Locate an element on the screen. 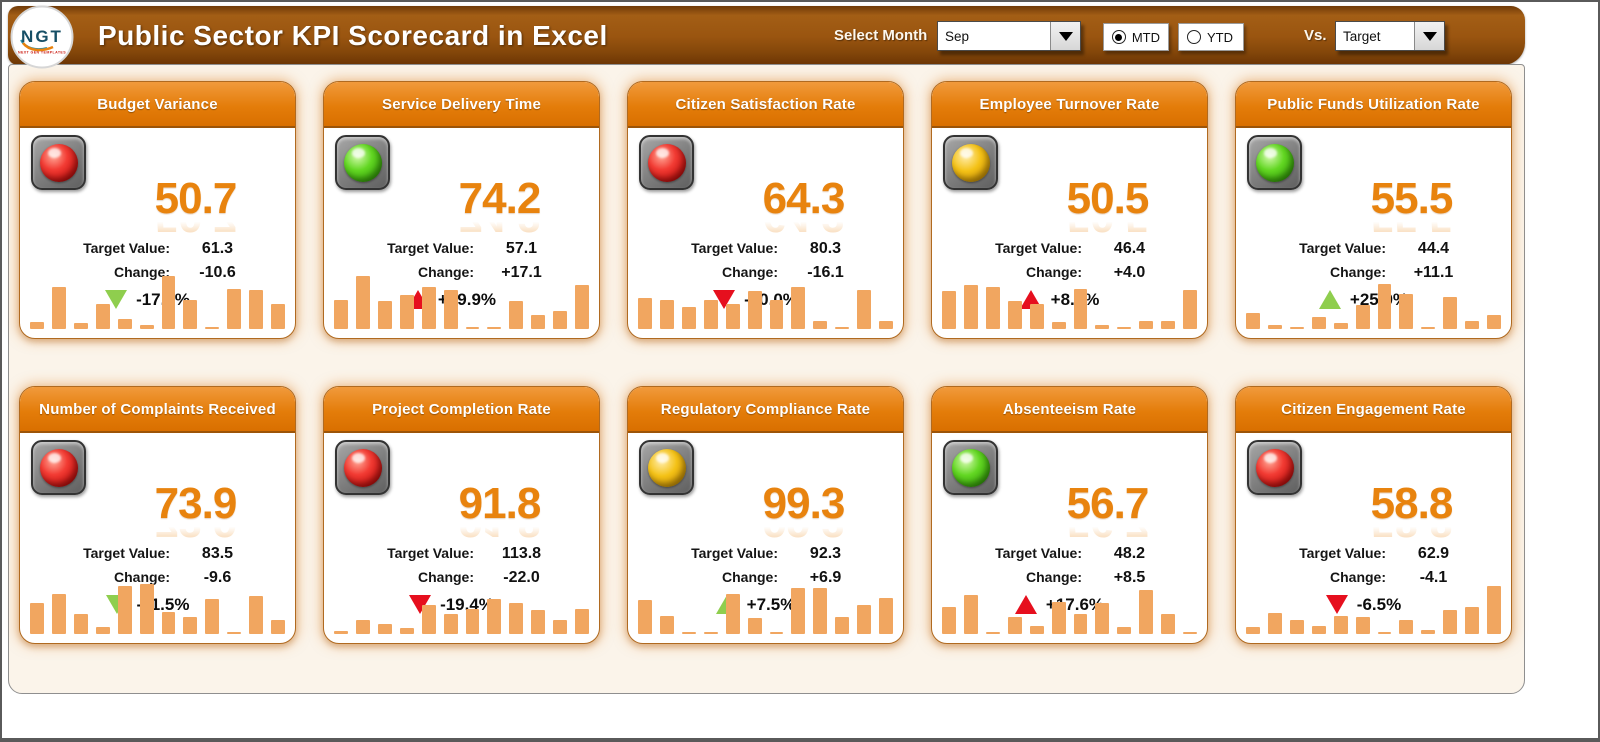  target-row: Target Value: 44.4 is located at coordinates (1373, 249).